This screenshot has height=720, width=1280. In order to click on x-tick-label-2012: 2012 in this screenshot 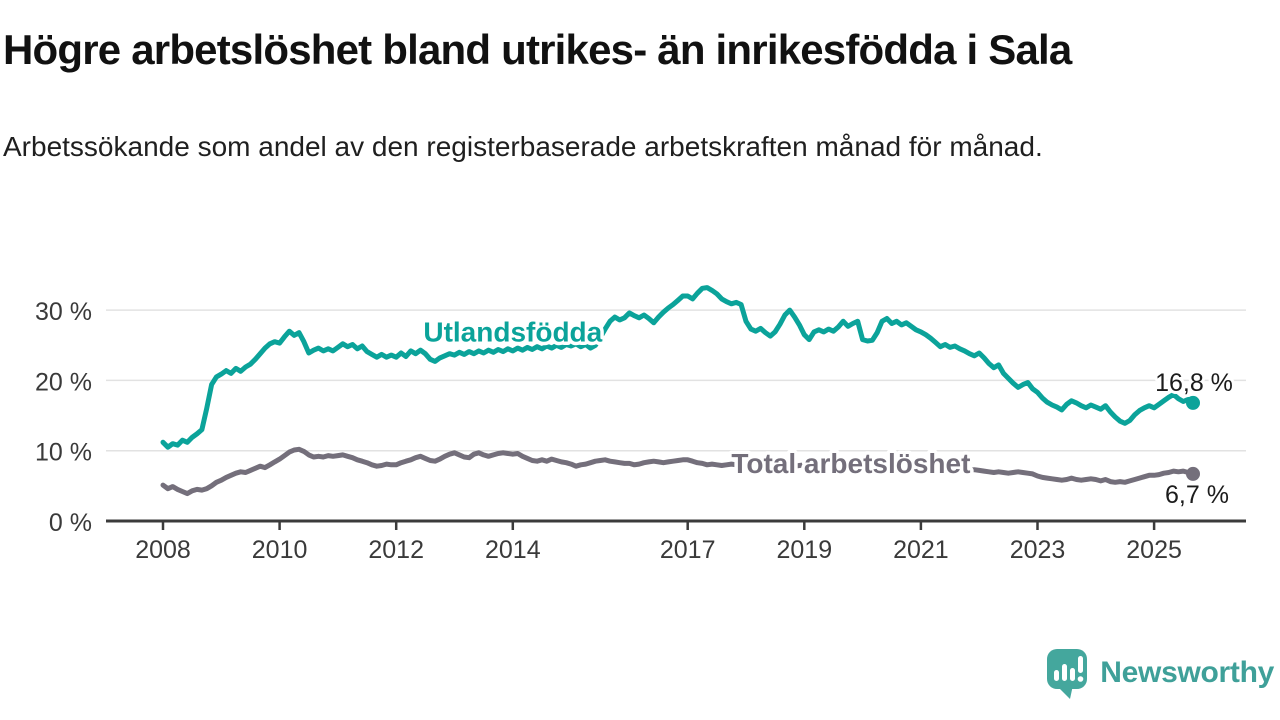, I will do `click(396, 550)`.